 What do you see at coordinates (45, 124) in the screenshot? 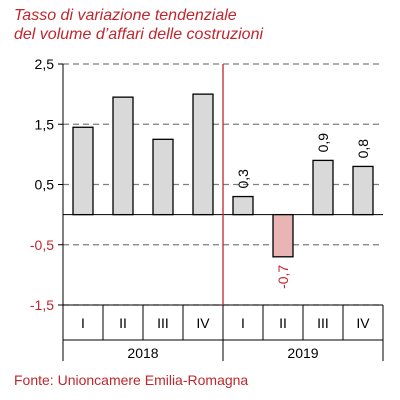
I see `y-tick-label: 1,5` at bounding box center [45, 124].